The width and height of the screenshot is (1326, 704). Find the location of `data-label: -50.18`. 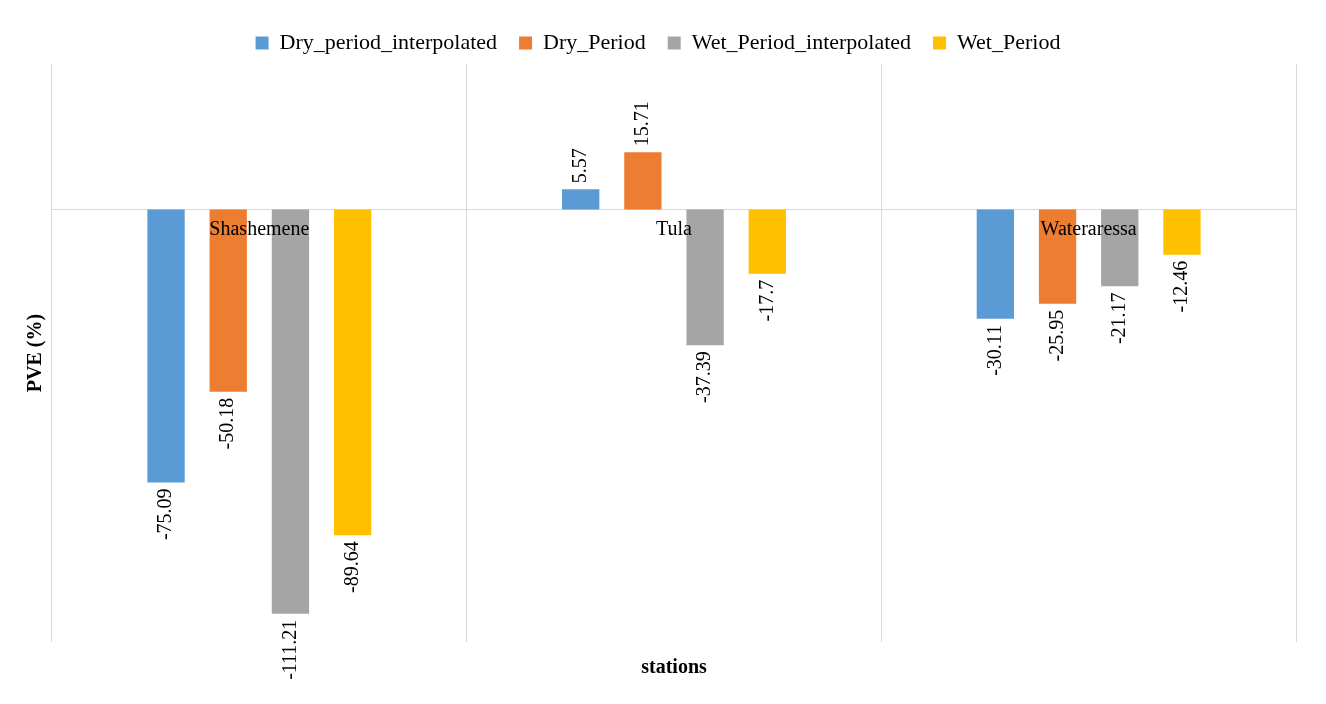

data-label: -50.18 is located at coordinates (226, 423).